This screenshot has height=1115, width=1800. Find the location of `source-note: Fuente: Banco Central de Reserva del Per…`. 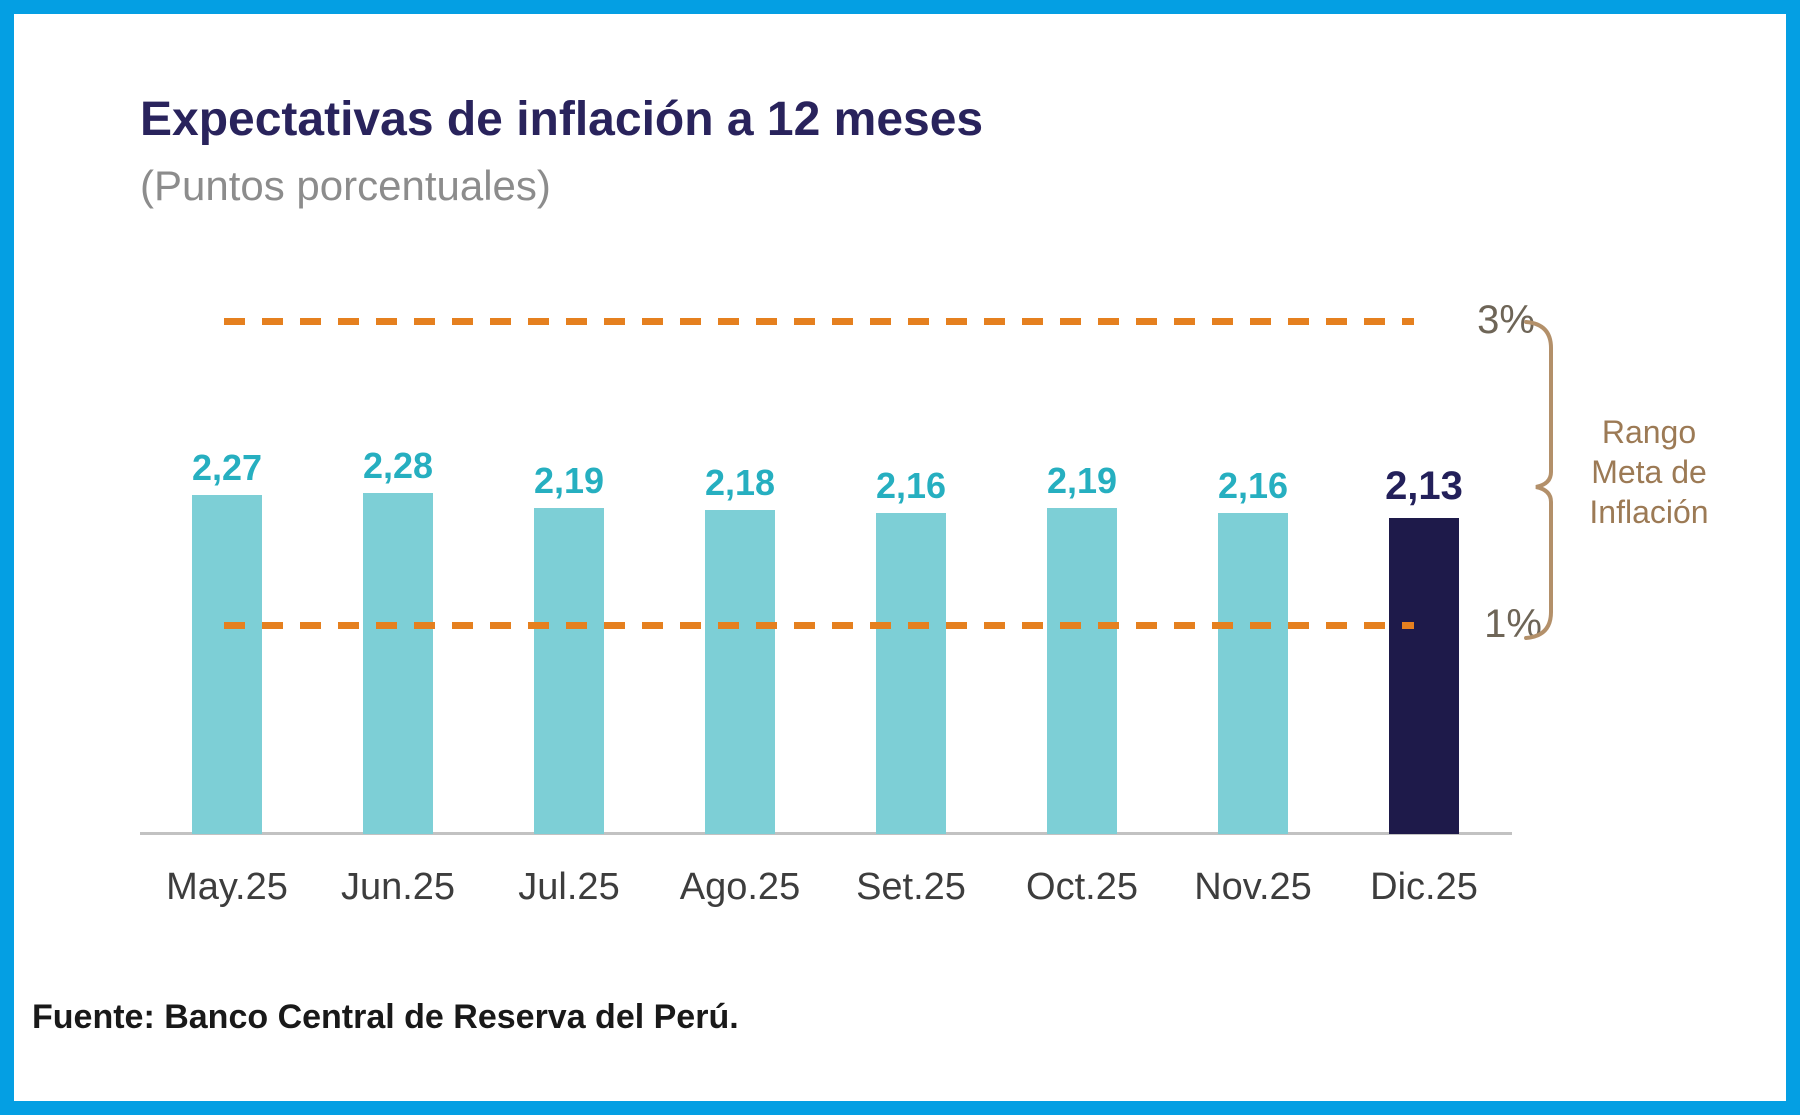

source-note: Fuente: Banco Central de Reserva del Per… is located at coordinates (385, 1017).